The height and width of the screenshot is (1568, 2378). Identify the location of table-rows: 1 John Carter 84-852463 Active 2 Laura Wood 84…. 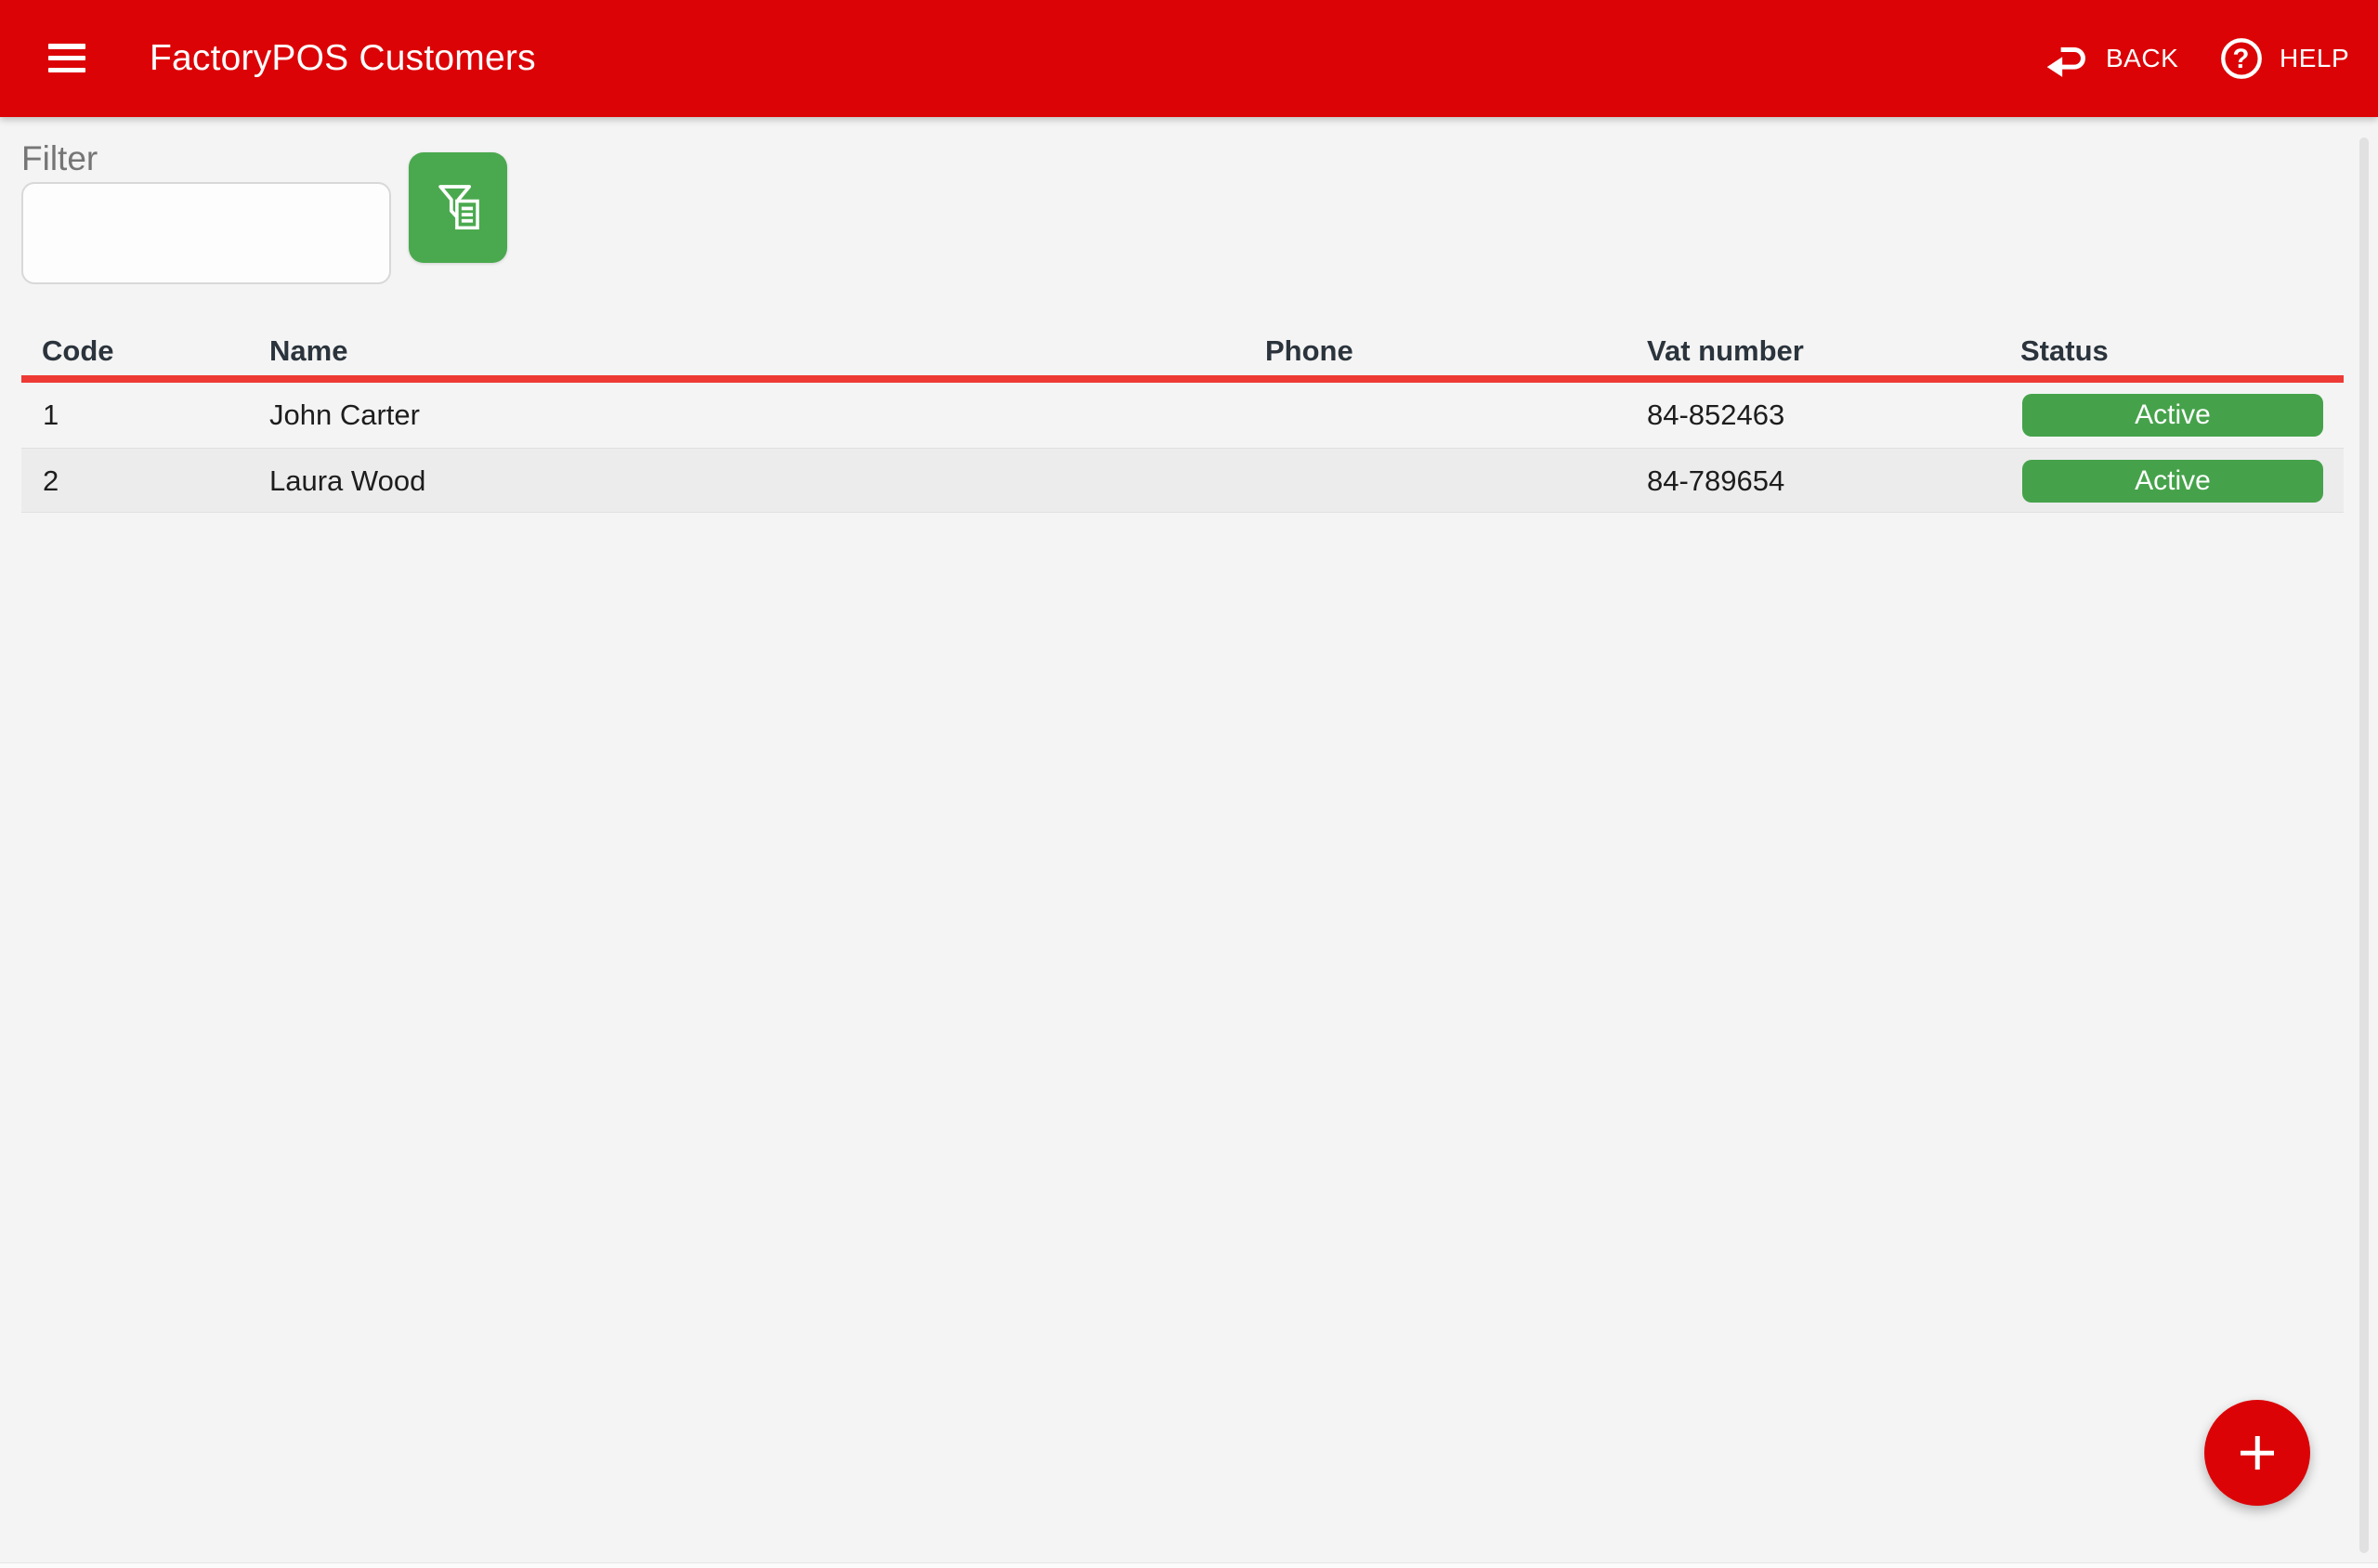
(1182, 448).